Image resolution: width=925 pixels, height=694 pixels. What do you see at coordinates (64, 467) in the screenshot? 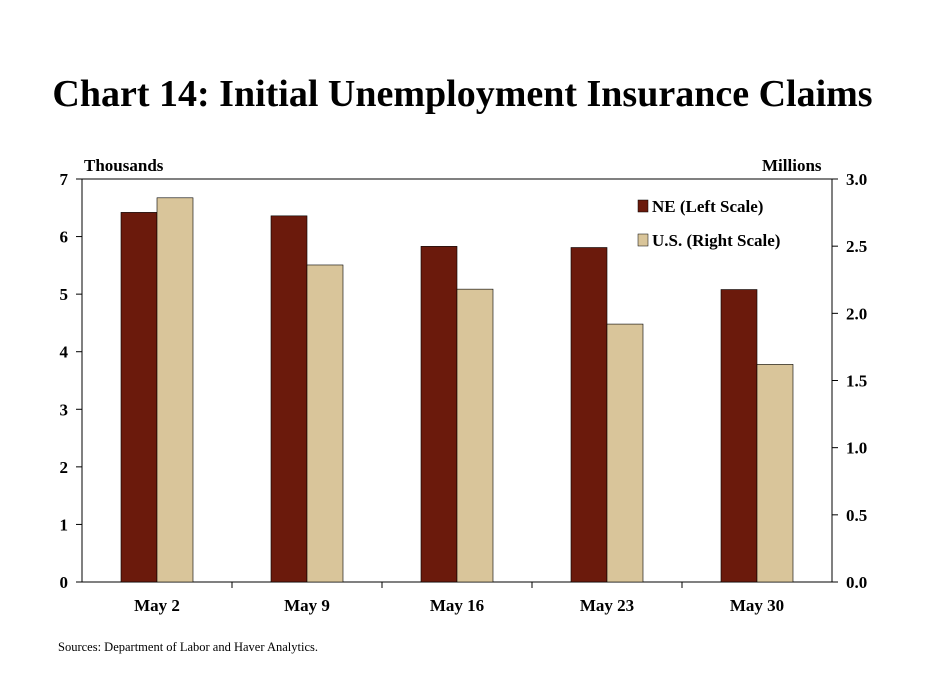
I see `left-tick-label: 2` at bounding box center [64, 467].